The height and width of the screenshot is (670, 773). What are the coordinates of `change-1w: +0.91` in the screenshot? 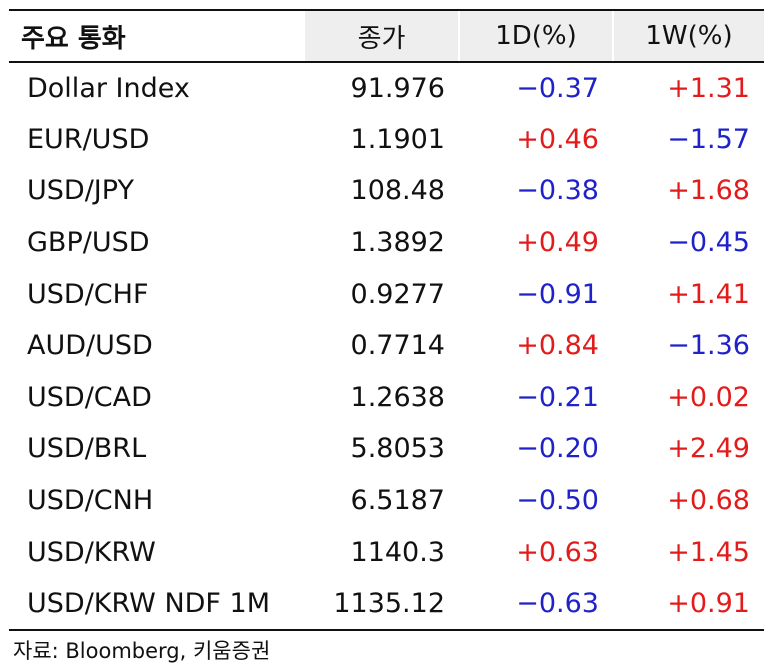 It's located at (688, 604).